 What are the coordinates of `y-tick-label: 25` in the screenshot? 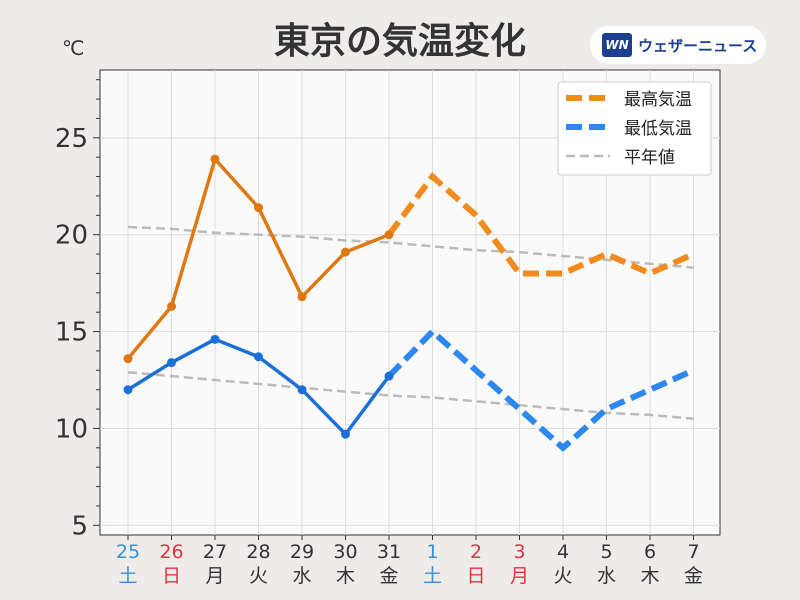 It's located at (71, 139).